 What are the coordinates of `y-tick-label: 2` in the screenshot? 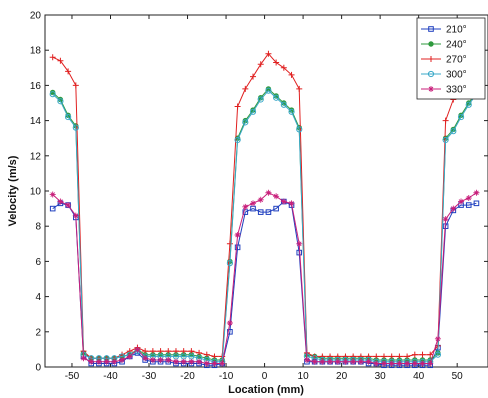 It's located at (38, 332).